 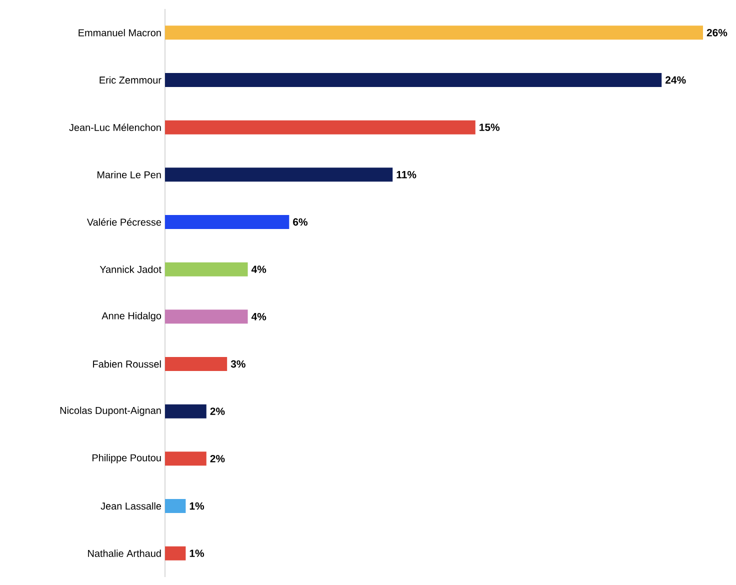 I want to click on y-tick-label: Jean-Luc Mélenchon, so click(x=115, y=128).